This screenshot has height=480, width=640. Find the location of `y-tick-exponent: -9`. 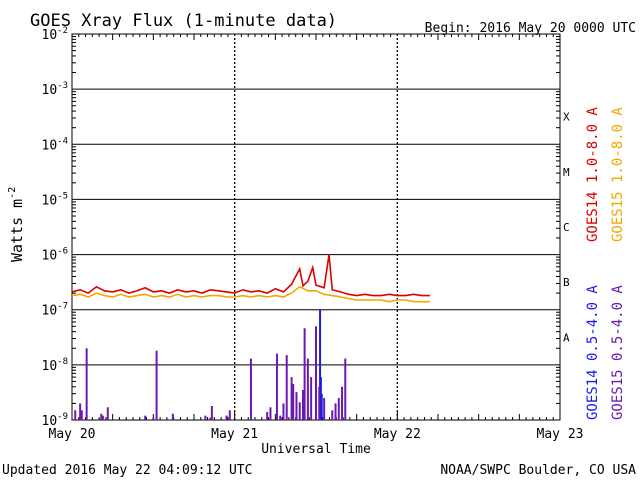

y-tick-exponent: -9 is located at coordinates (62, 417).